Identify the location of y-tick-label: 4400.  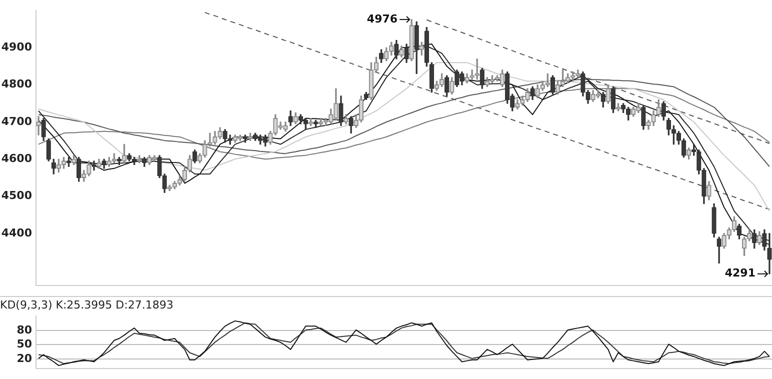
(16, 233).